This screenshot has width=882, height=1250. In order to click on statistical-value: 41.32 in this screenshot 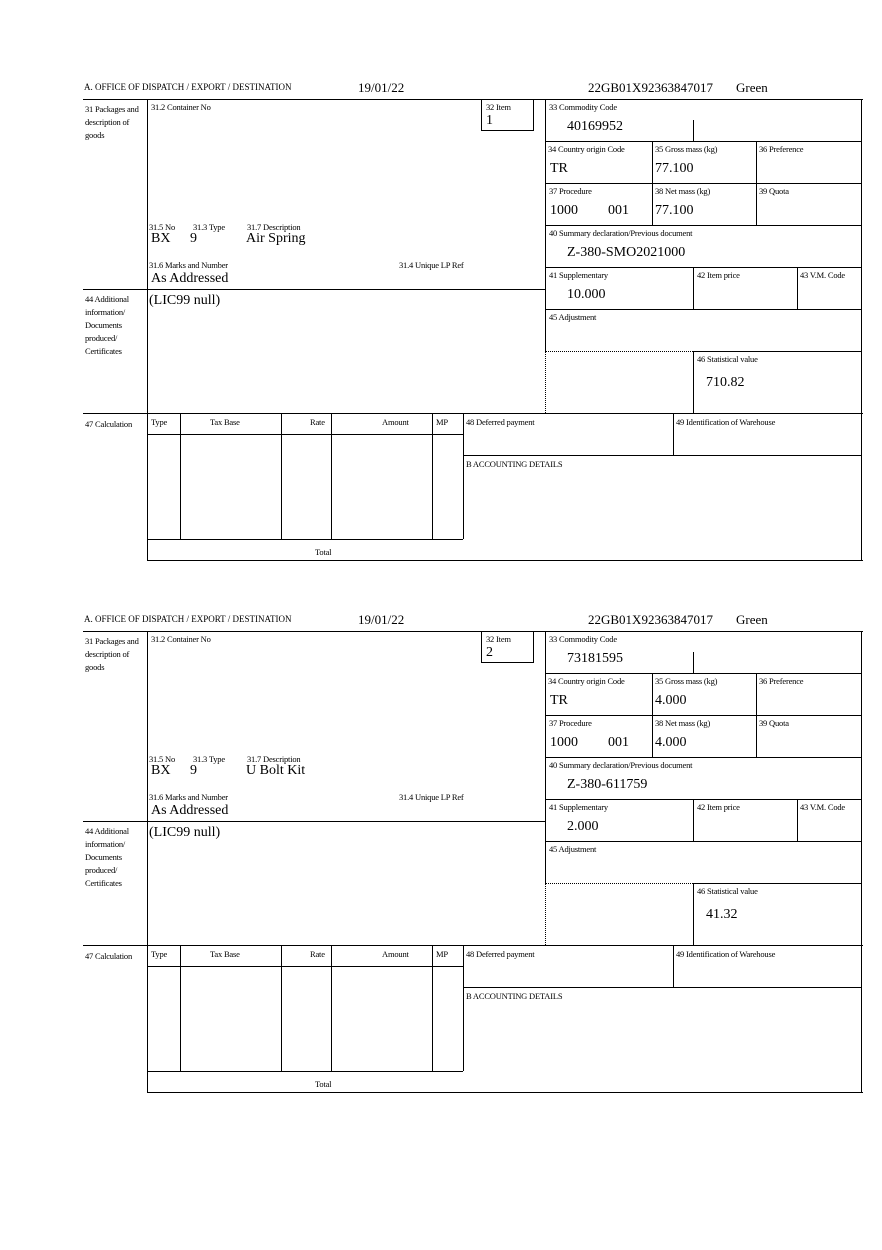, I will do `click(722, 914)`.